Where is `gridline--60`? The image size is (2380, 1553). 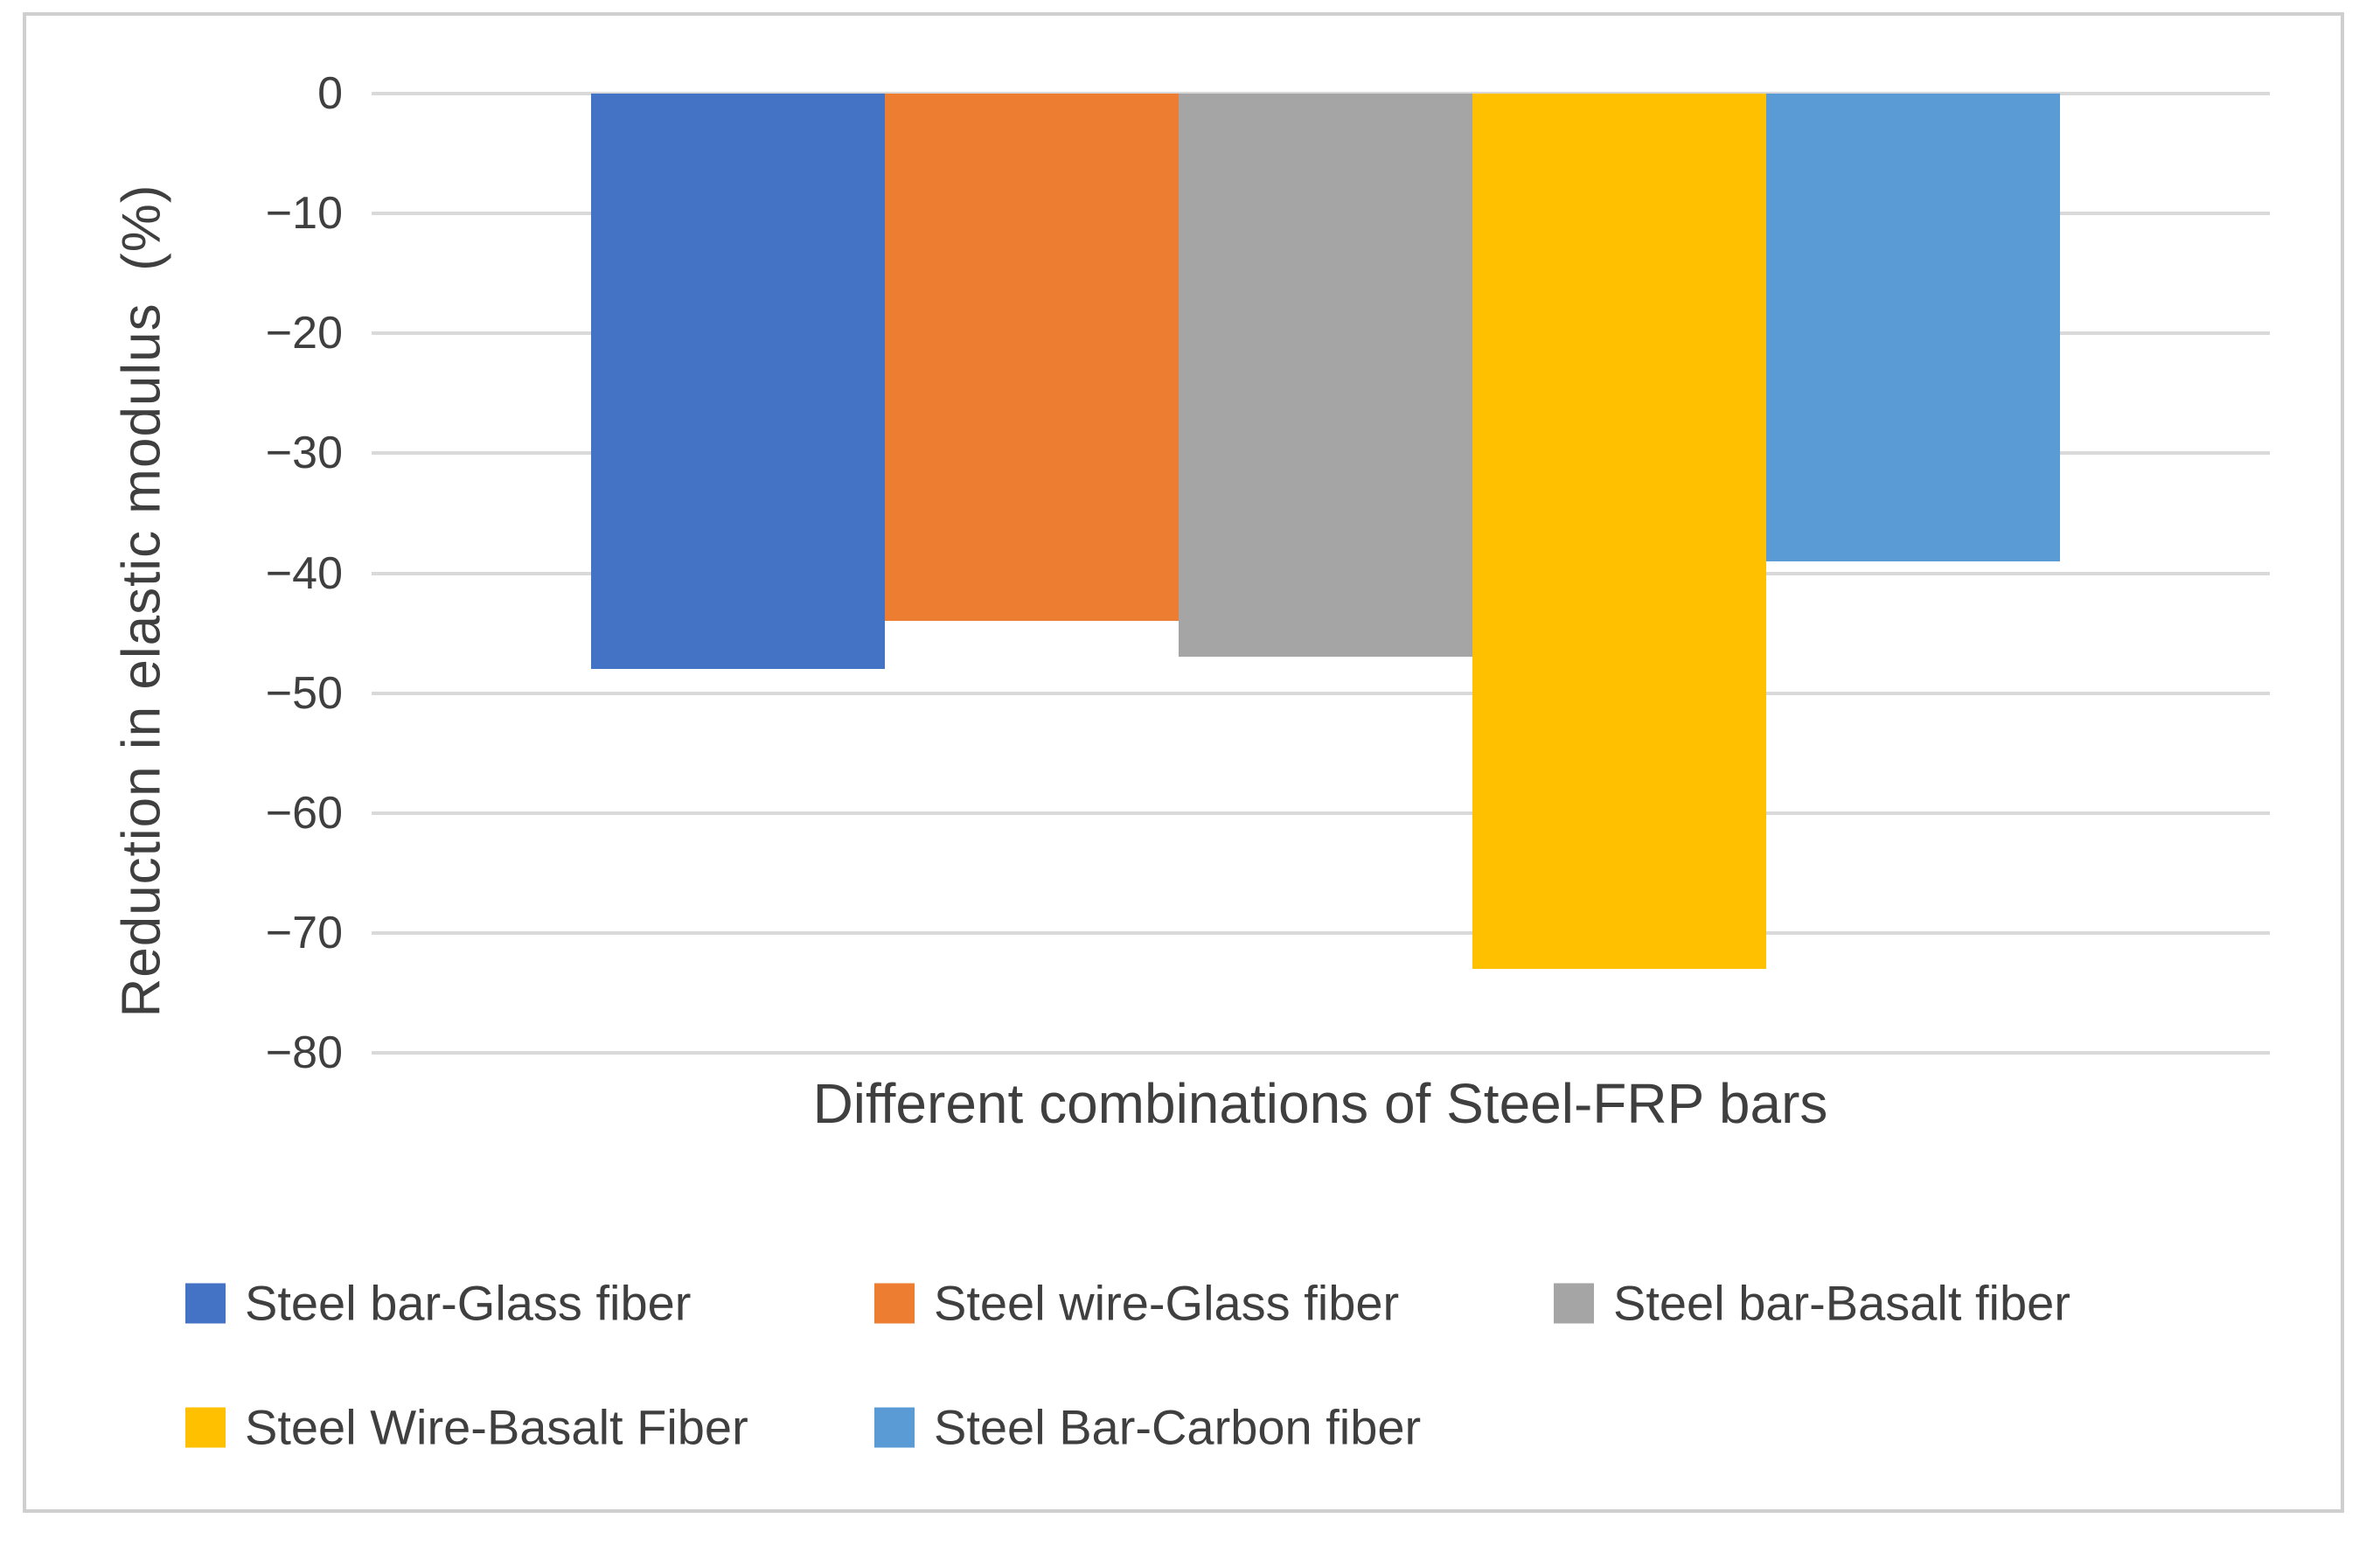 gridline--60 is located at coordinates (1321, 813).